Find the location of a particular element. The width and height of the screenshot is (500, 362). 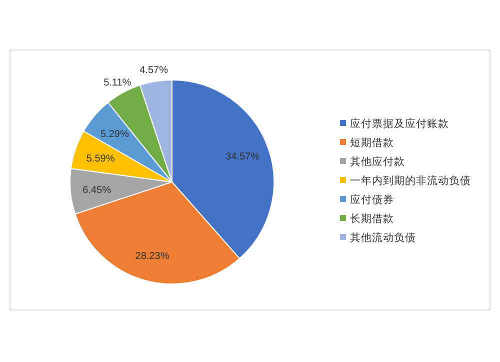

data-label: 28.23% is located at coordinates (152, 256).